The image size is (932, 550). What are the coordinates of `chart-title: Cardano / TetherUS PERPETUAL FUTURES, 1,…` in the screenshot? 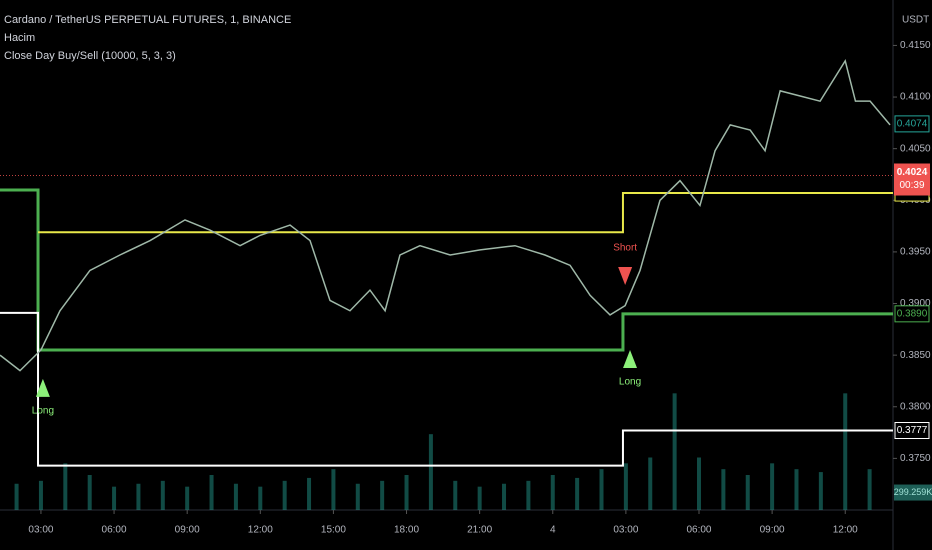 It's located at (147, 20).